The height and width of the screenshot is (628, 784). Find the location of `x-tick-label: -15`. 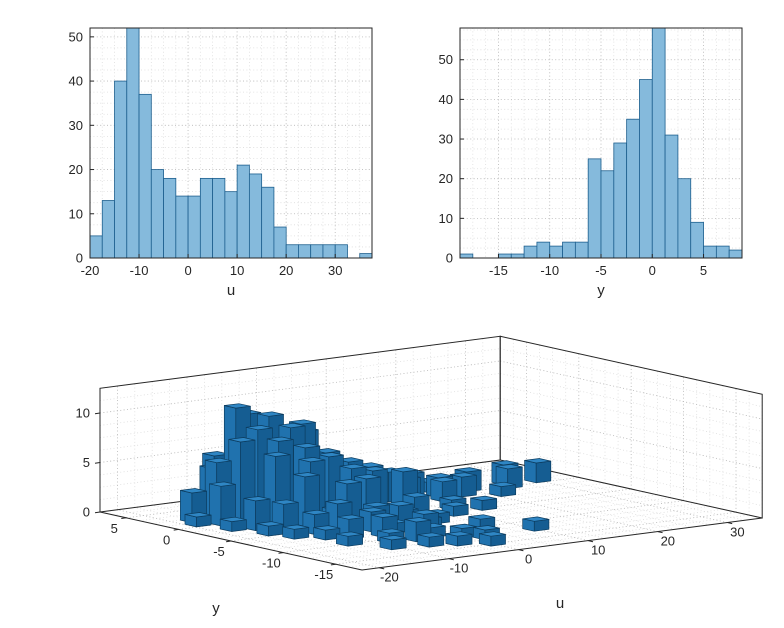

x-tick-label: -15 is located at coordinates (498, 270).